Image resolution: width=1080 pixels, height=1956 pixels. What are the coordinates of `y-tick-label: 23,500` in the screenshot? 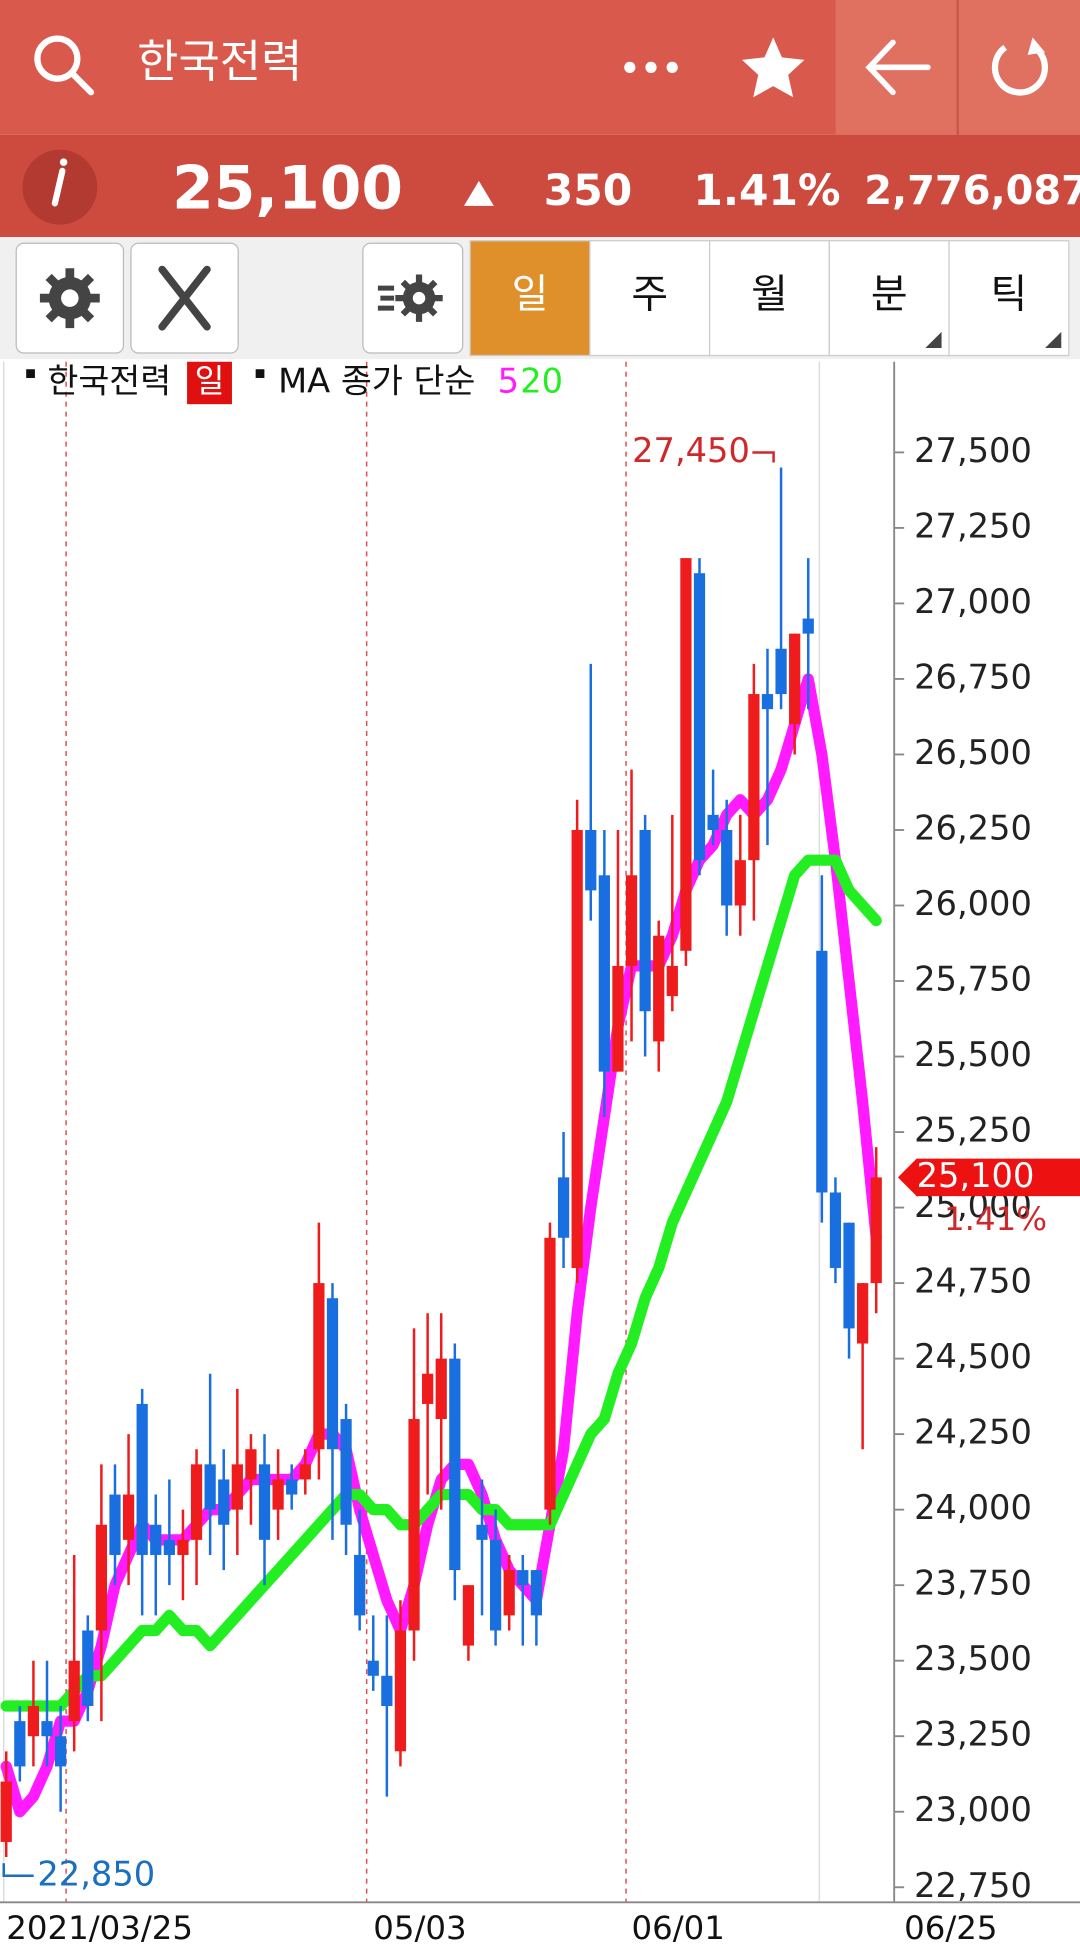 It's located at (973, 1658).